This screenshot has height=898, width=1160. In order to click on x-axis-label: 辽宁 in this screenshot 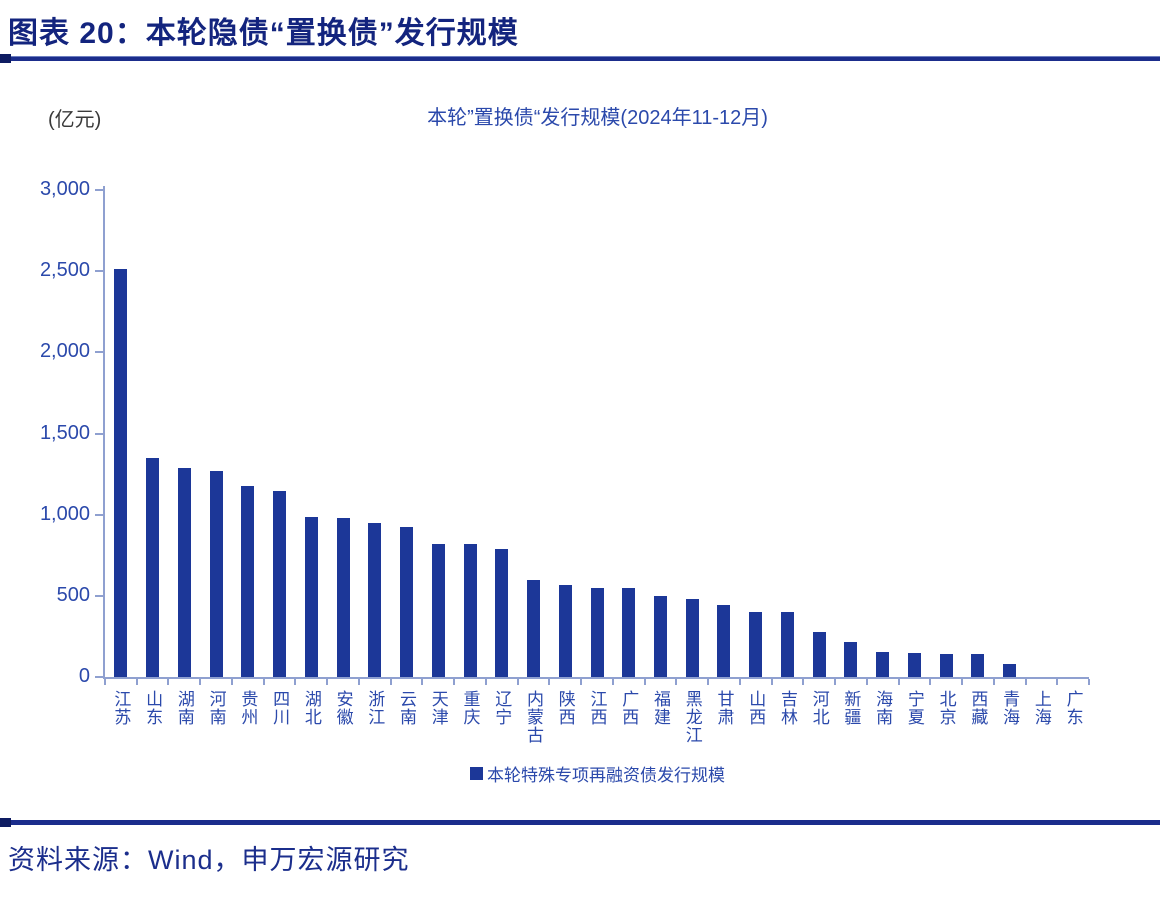, I will do `click(502, 708)`.